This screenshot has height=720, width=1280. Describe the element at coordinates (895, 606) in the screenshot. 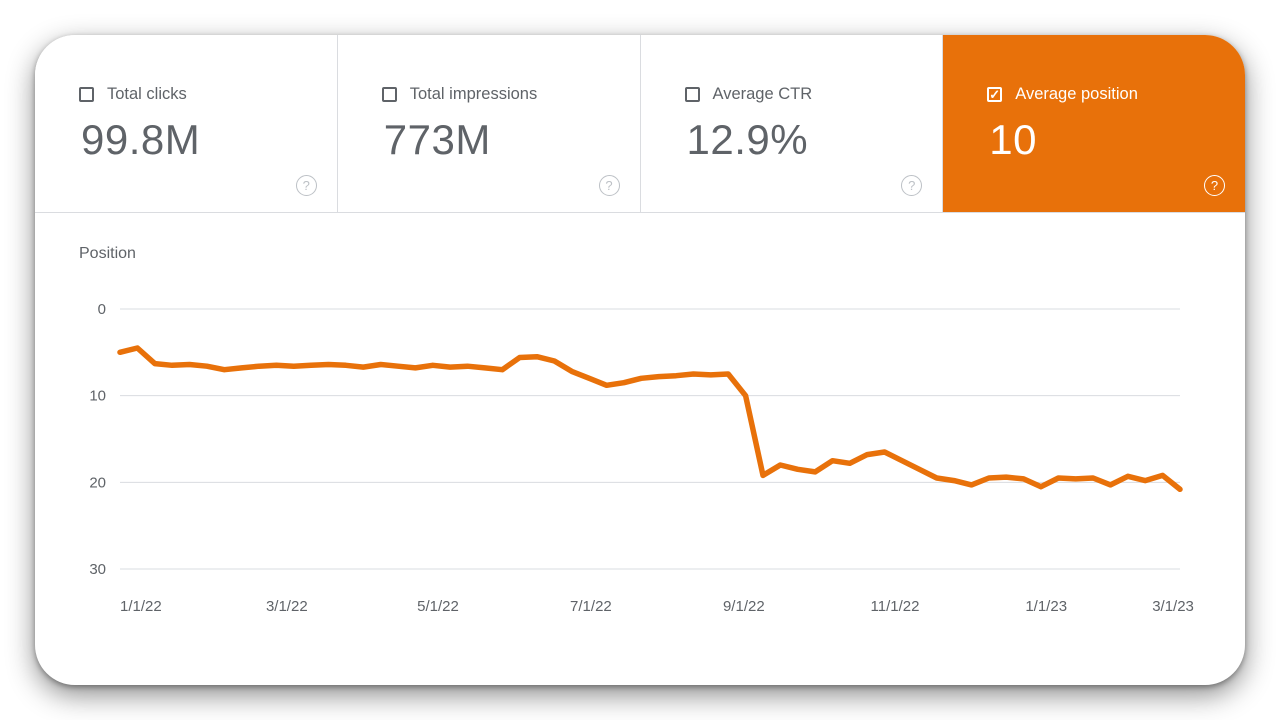

I see `svg-text: 11/1/22` at that location.